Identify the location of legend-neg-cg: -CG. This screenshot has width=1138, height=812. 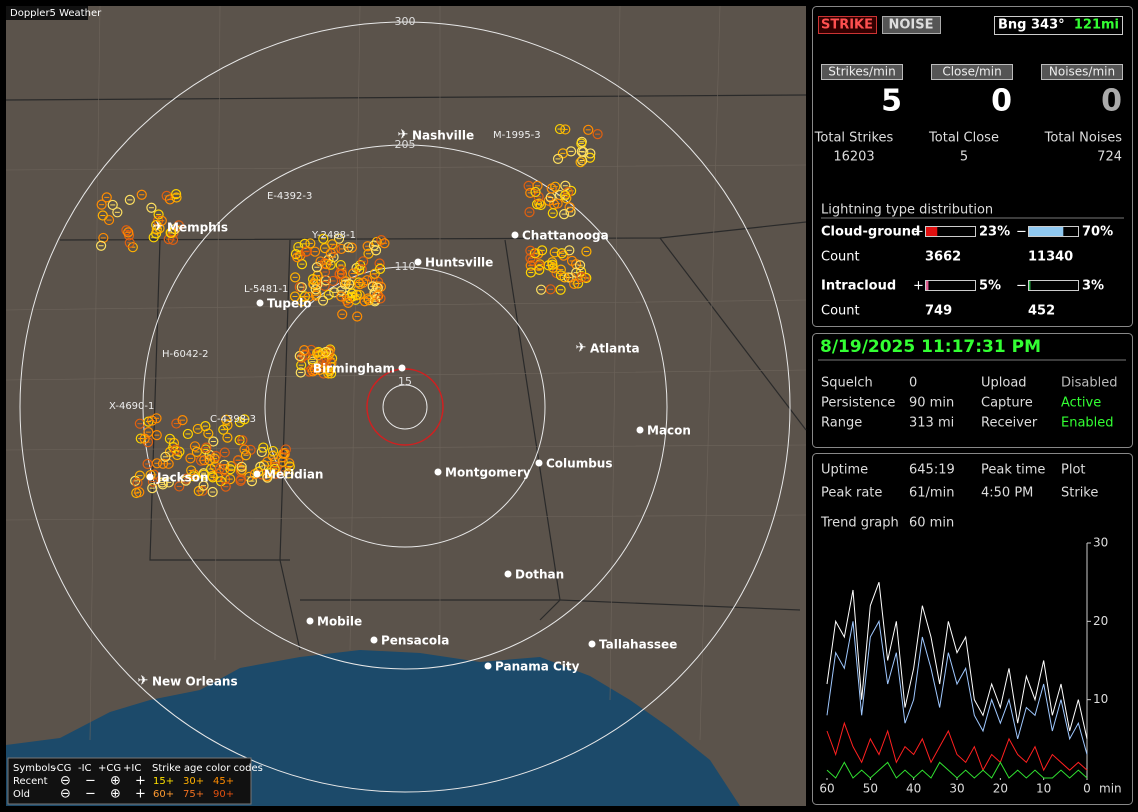
(62, 768).